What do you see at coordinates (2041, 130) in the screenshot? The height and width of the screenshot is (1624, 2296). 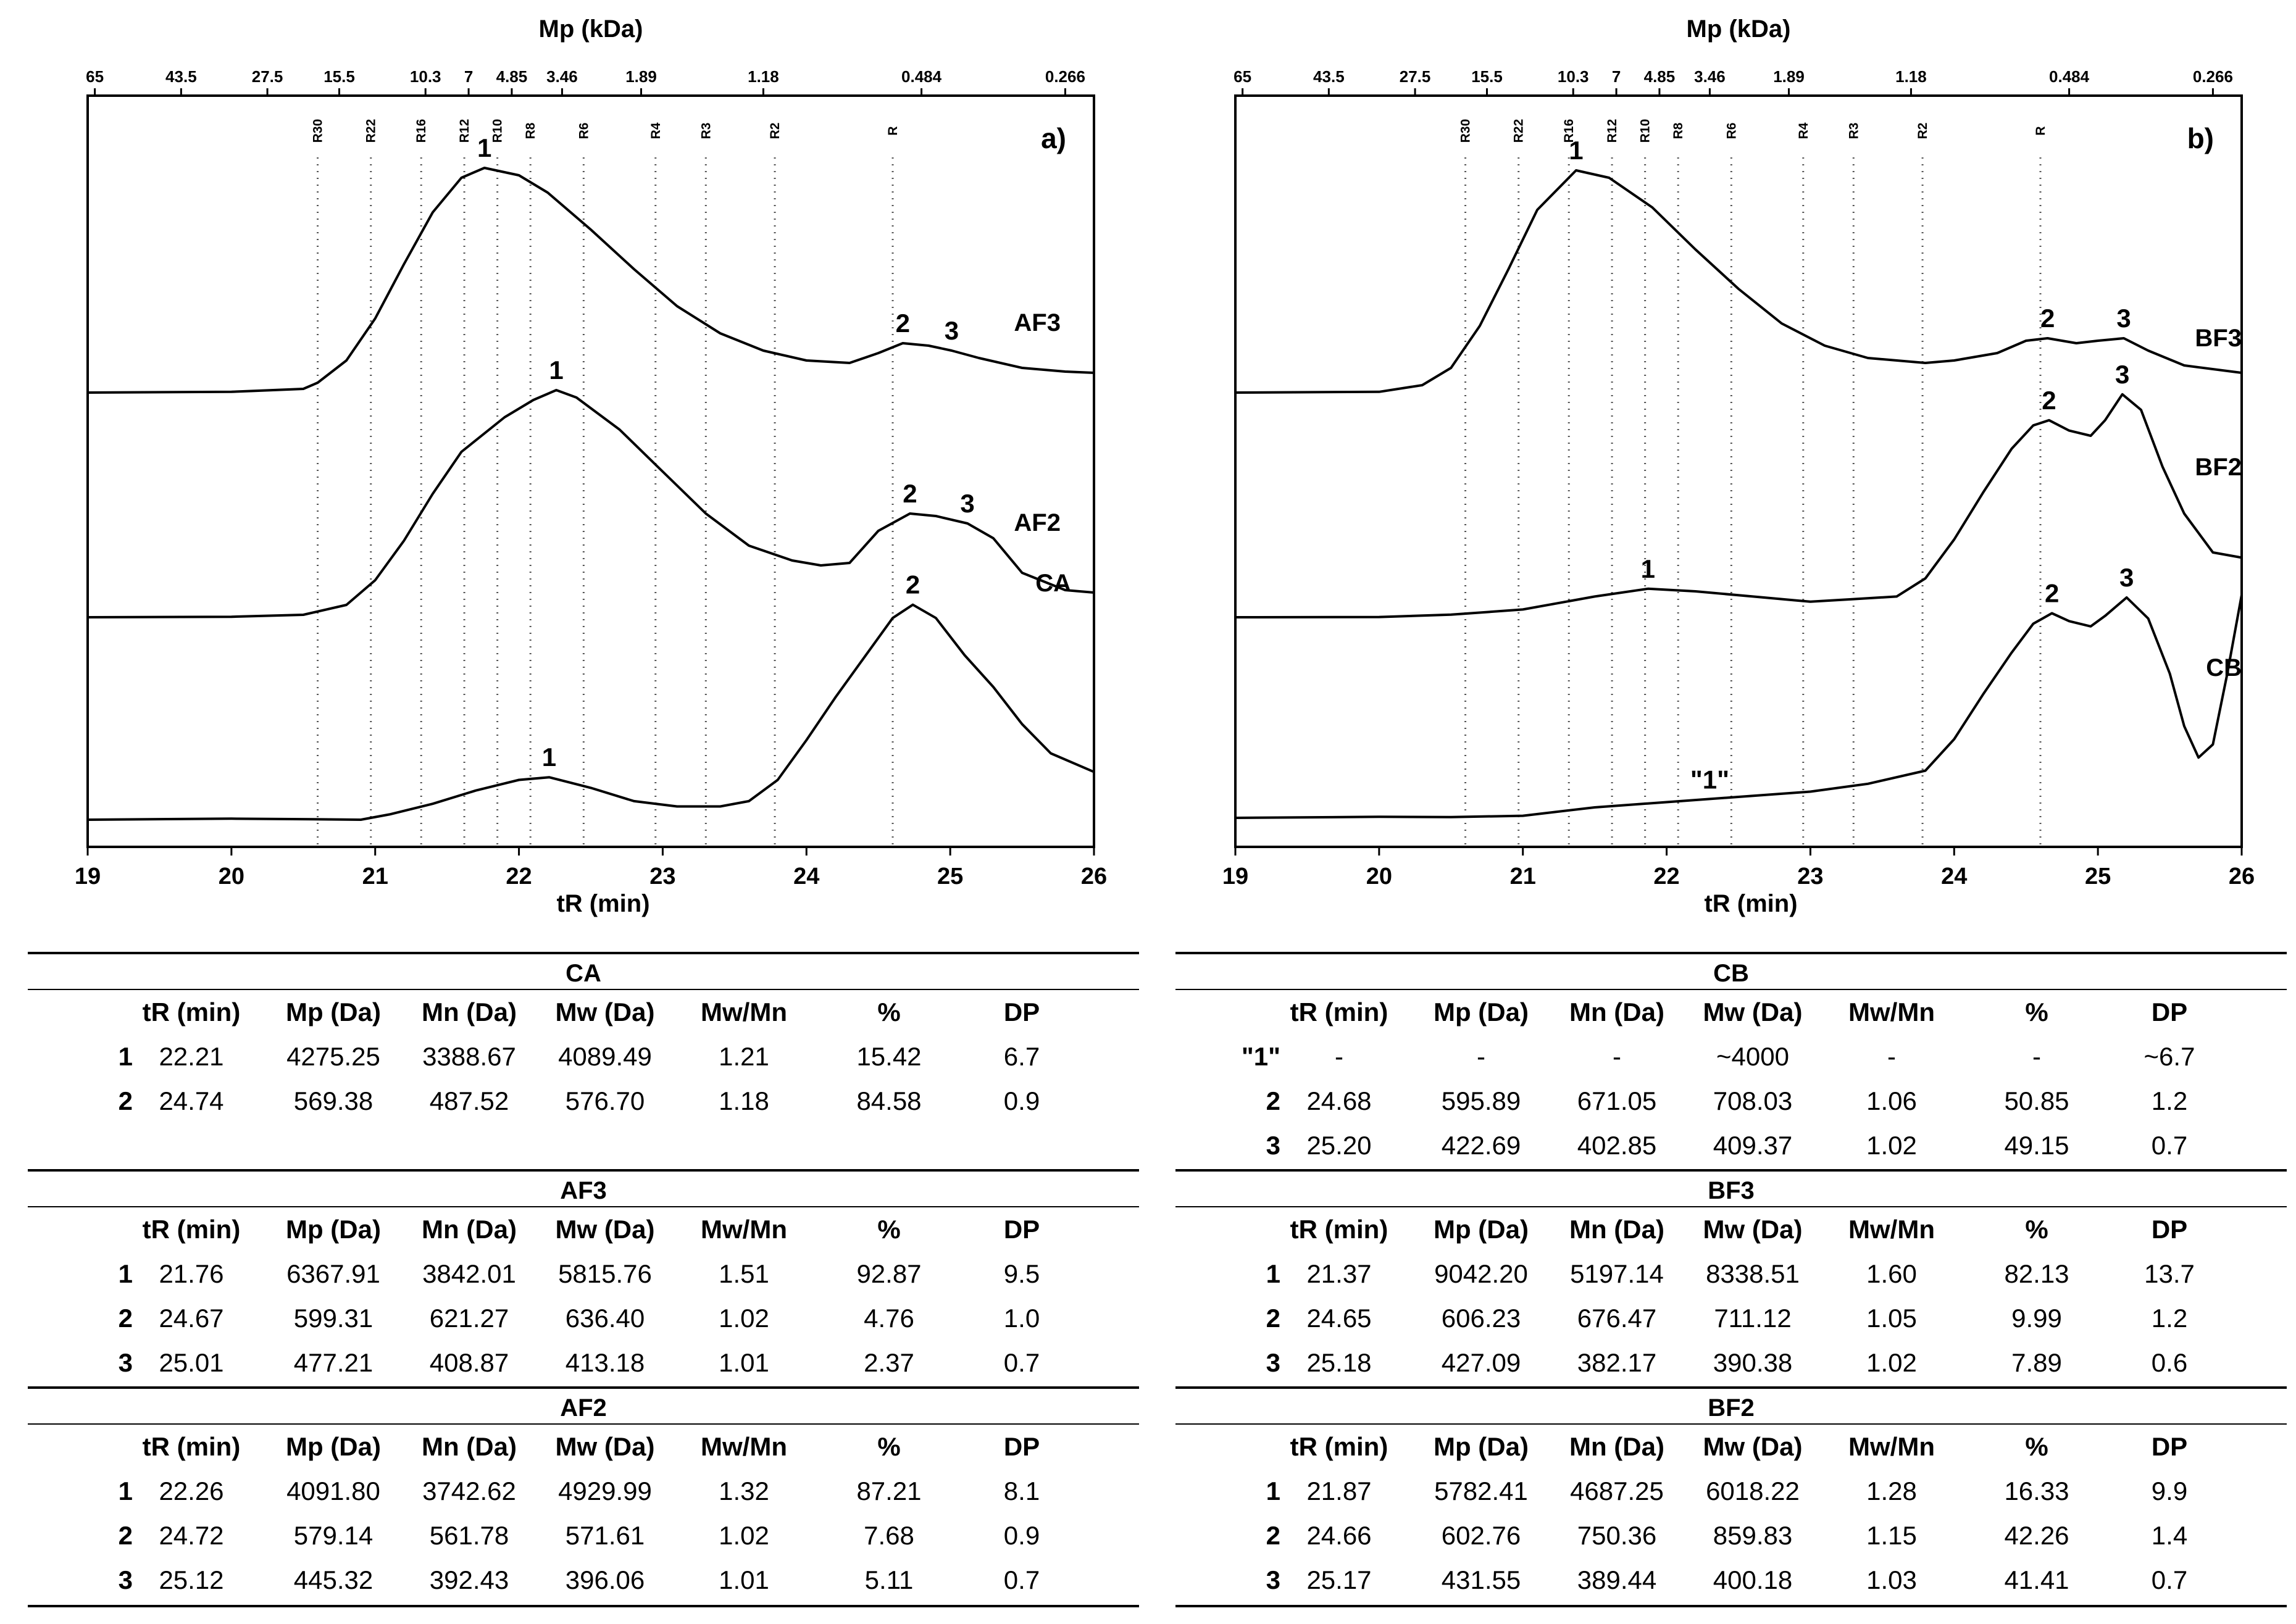 I see `reference-label: R` at bounding box center [2041, 130].